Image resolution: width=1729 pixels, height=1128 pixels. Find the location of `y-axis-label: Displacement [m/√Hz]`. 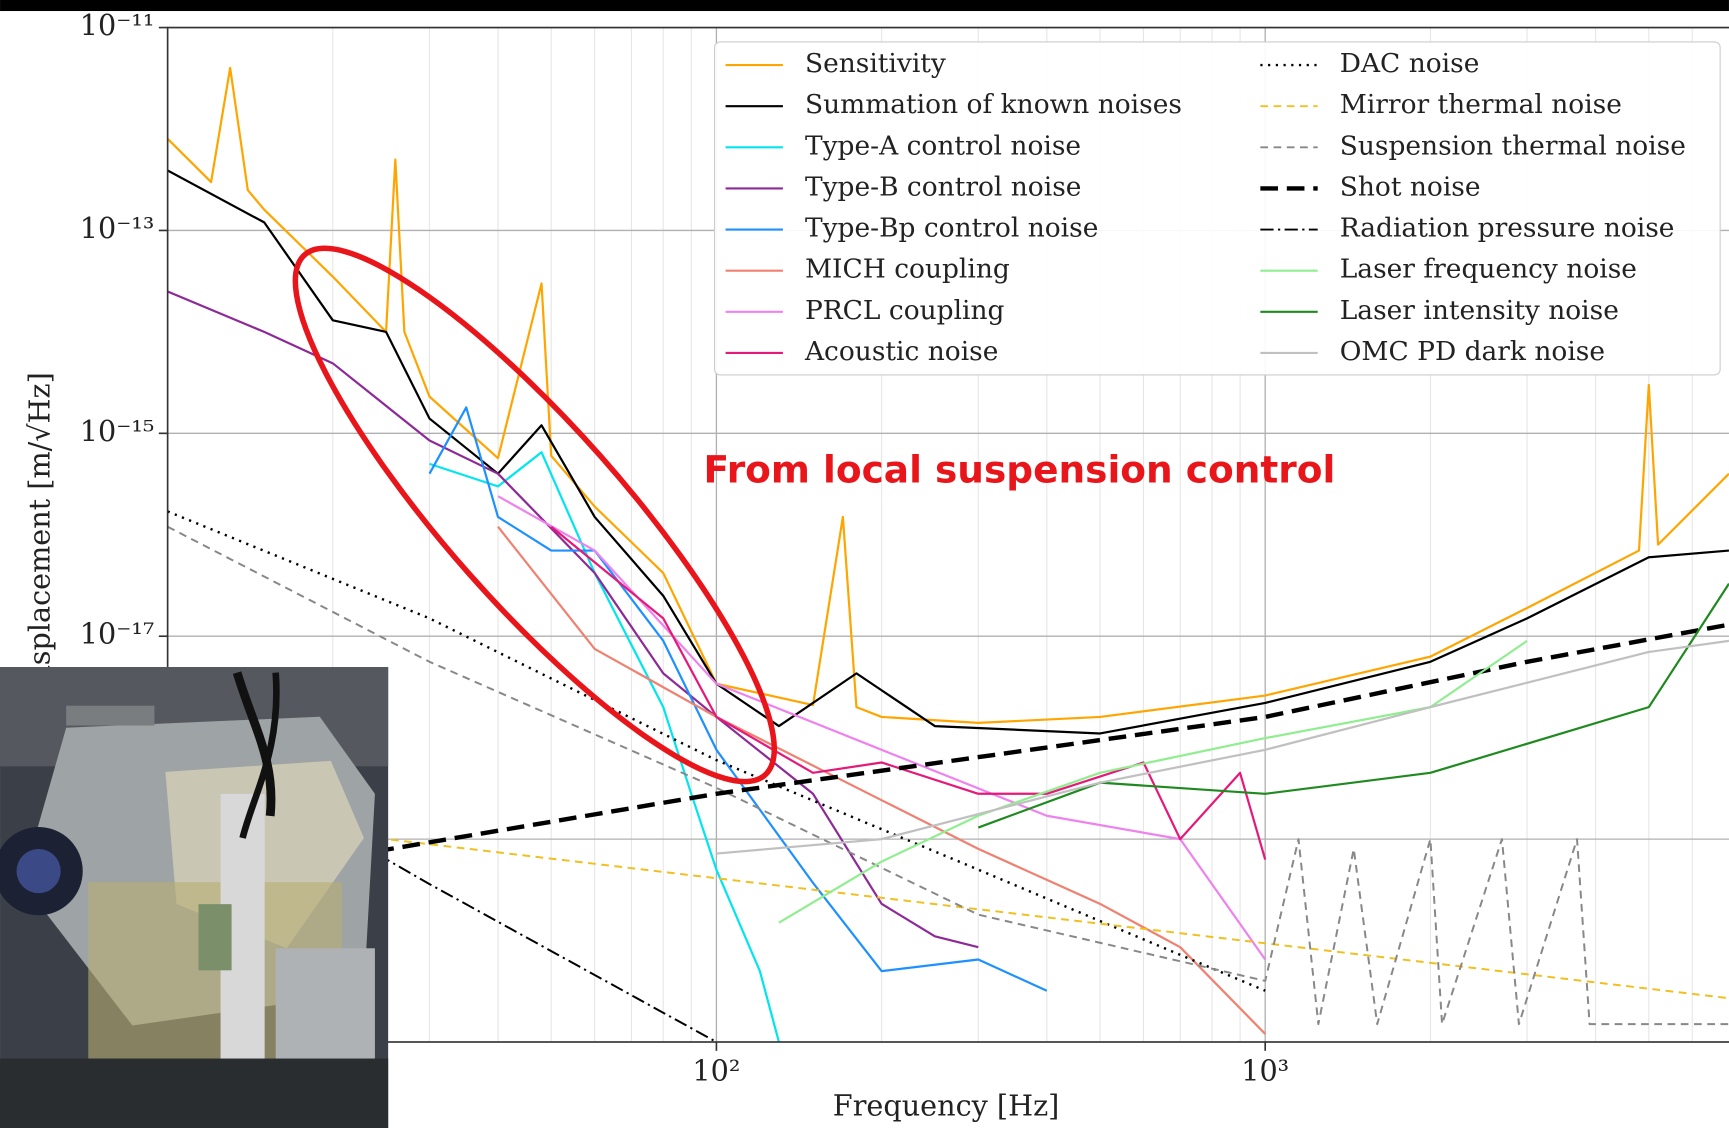

y-axis-label: Displacement [m/√Hz] is located at coordinates (39, 534).